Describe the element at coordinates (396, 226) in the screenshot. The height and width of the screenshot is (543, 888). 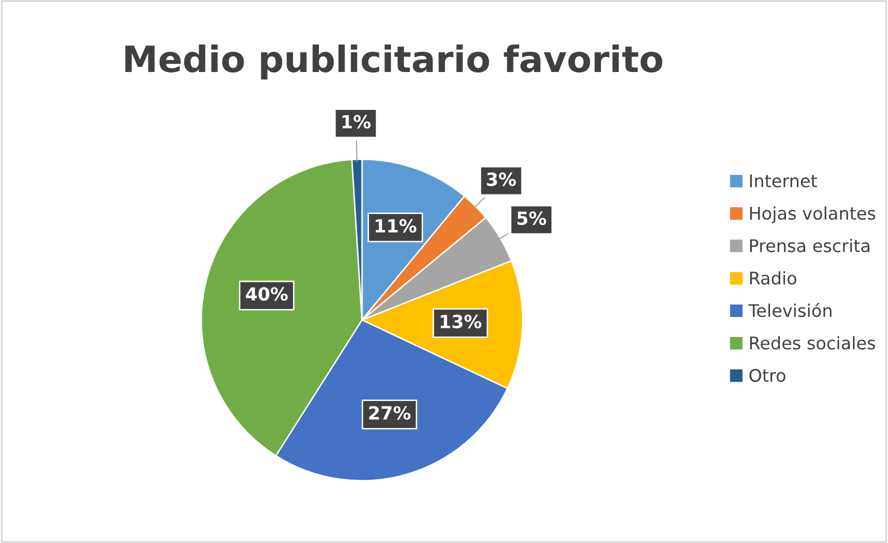
I see `data-label: 11%` at that location.